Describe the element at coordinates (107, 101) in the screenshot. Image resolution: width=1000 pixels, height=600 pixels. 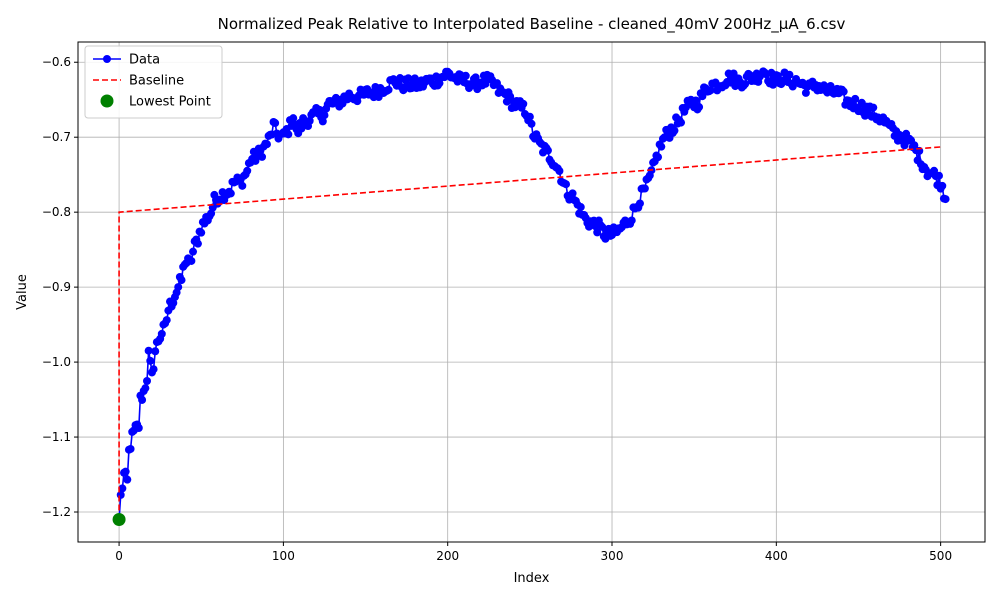
I see `legend-lowest-point-swatch` at that location.